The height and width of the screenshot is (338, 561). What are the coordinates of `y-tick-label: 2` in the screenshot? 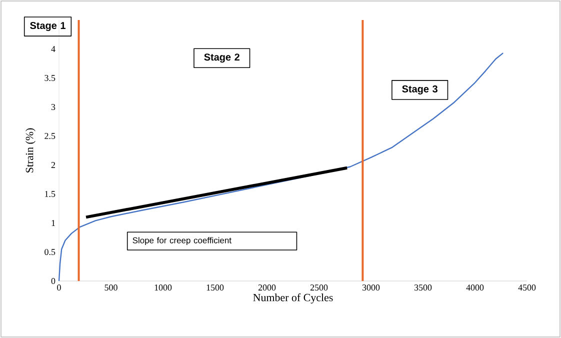 It's located at (53, 165).